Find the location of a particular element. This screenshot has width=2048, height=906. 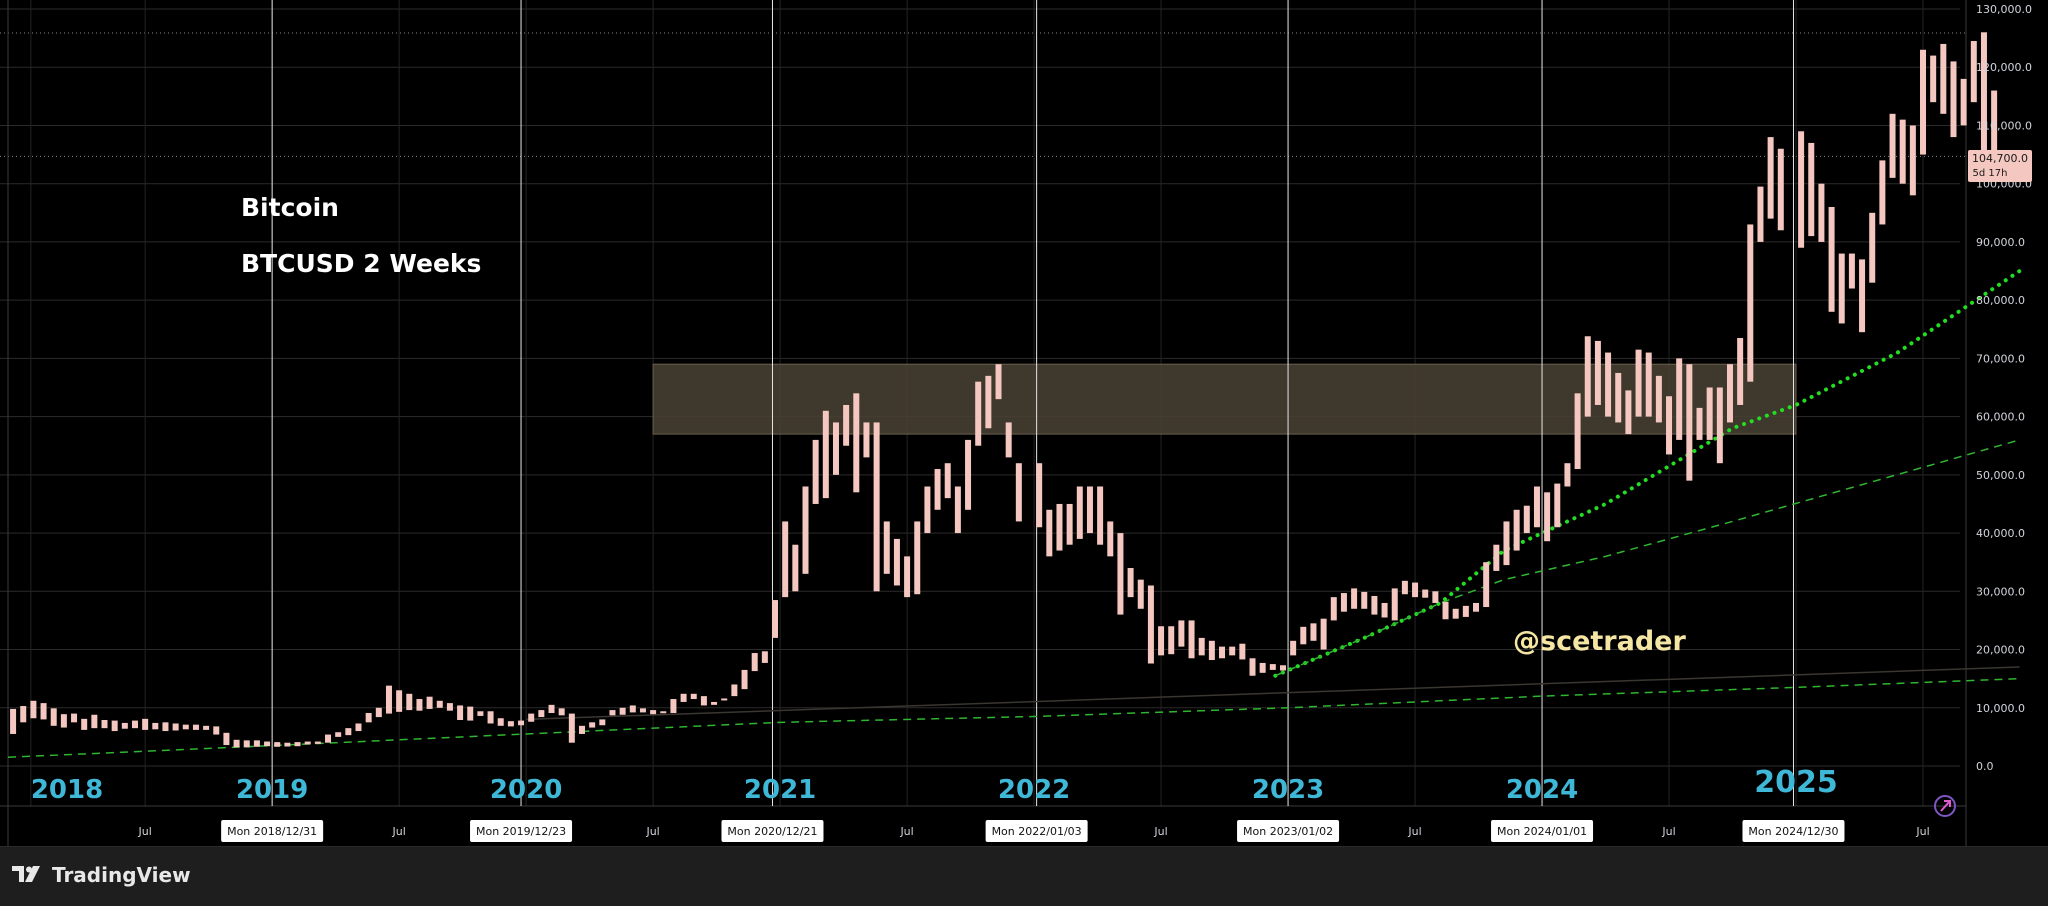

date-marker-label: Mon 2024/12/30 is located at coordinates (1793, 831).